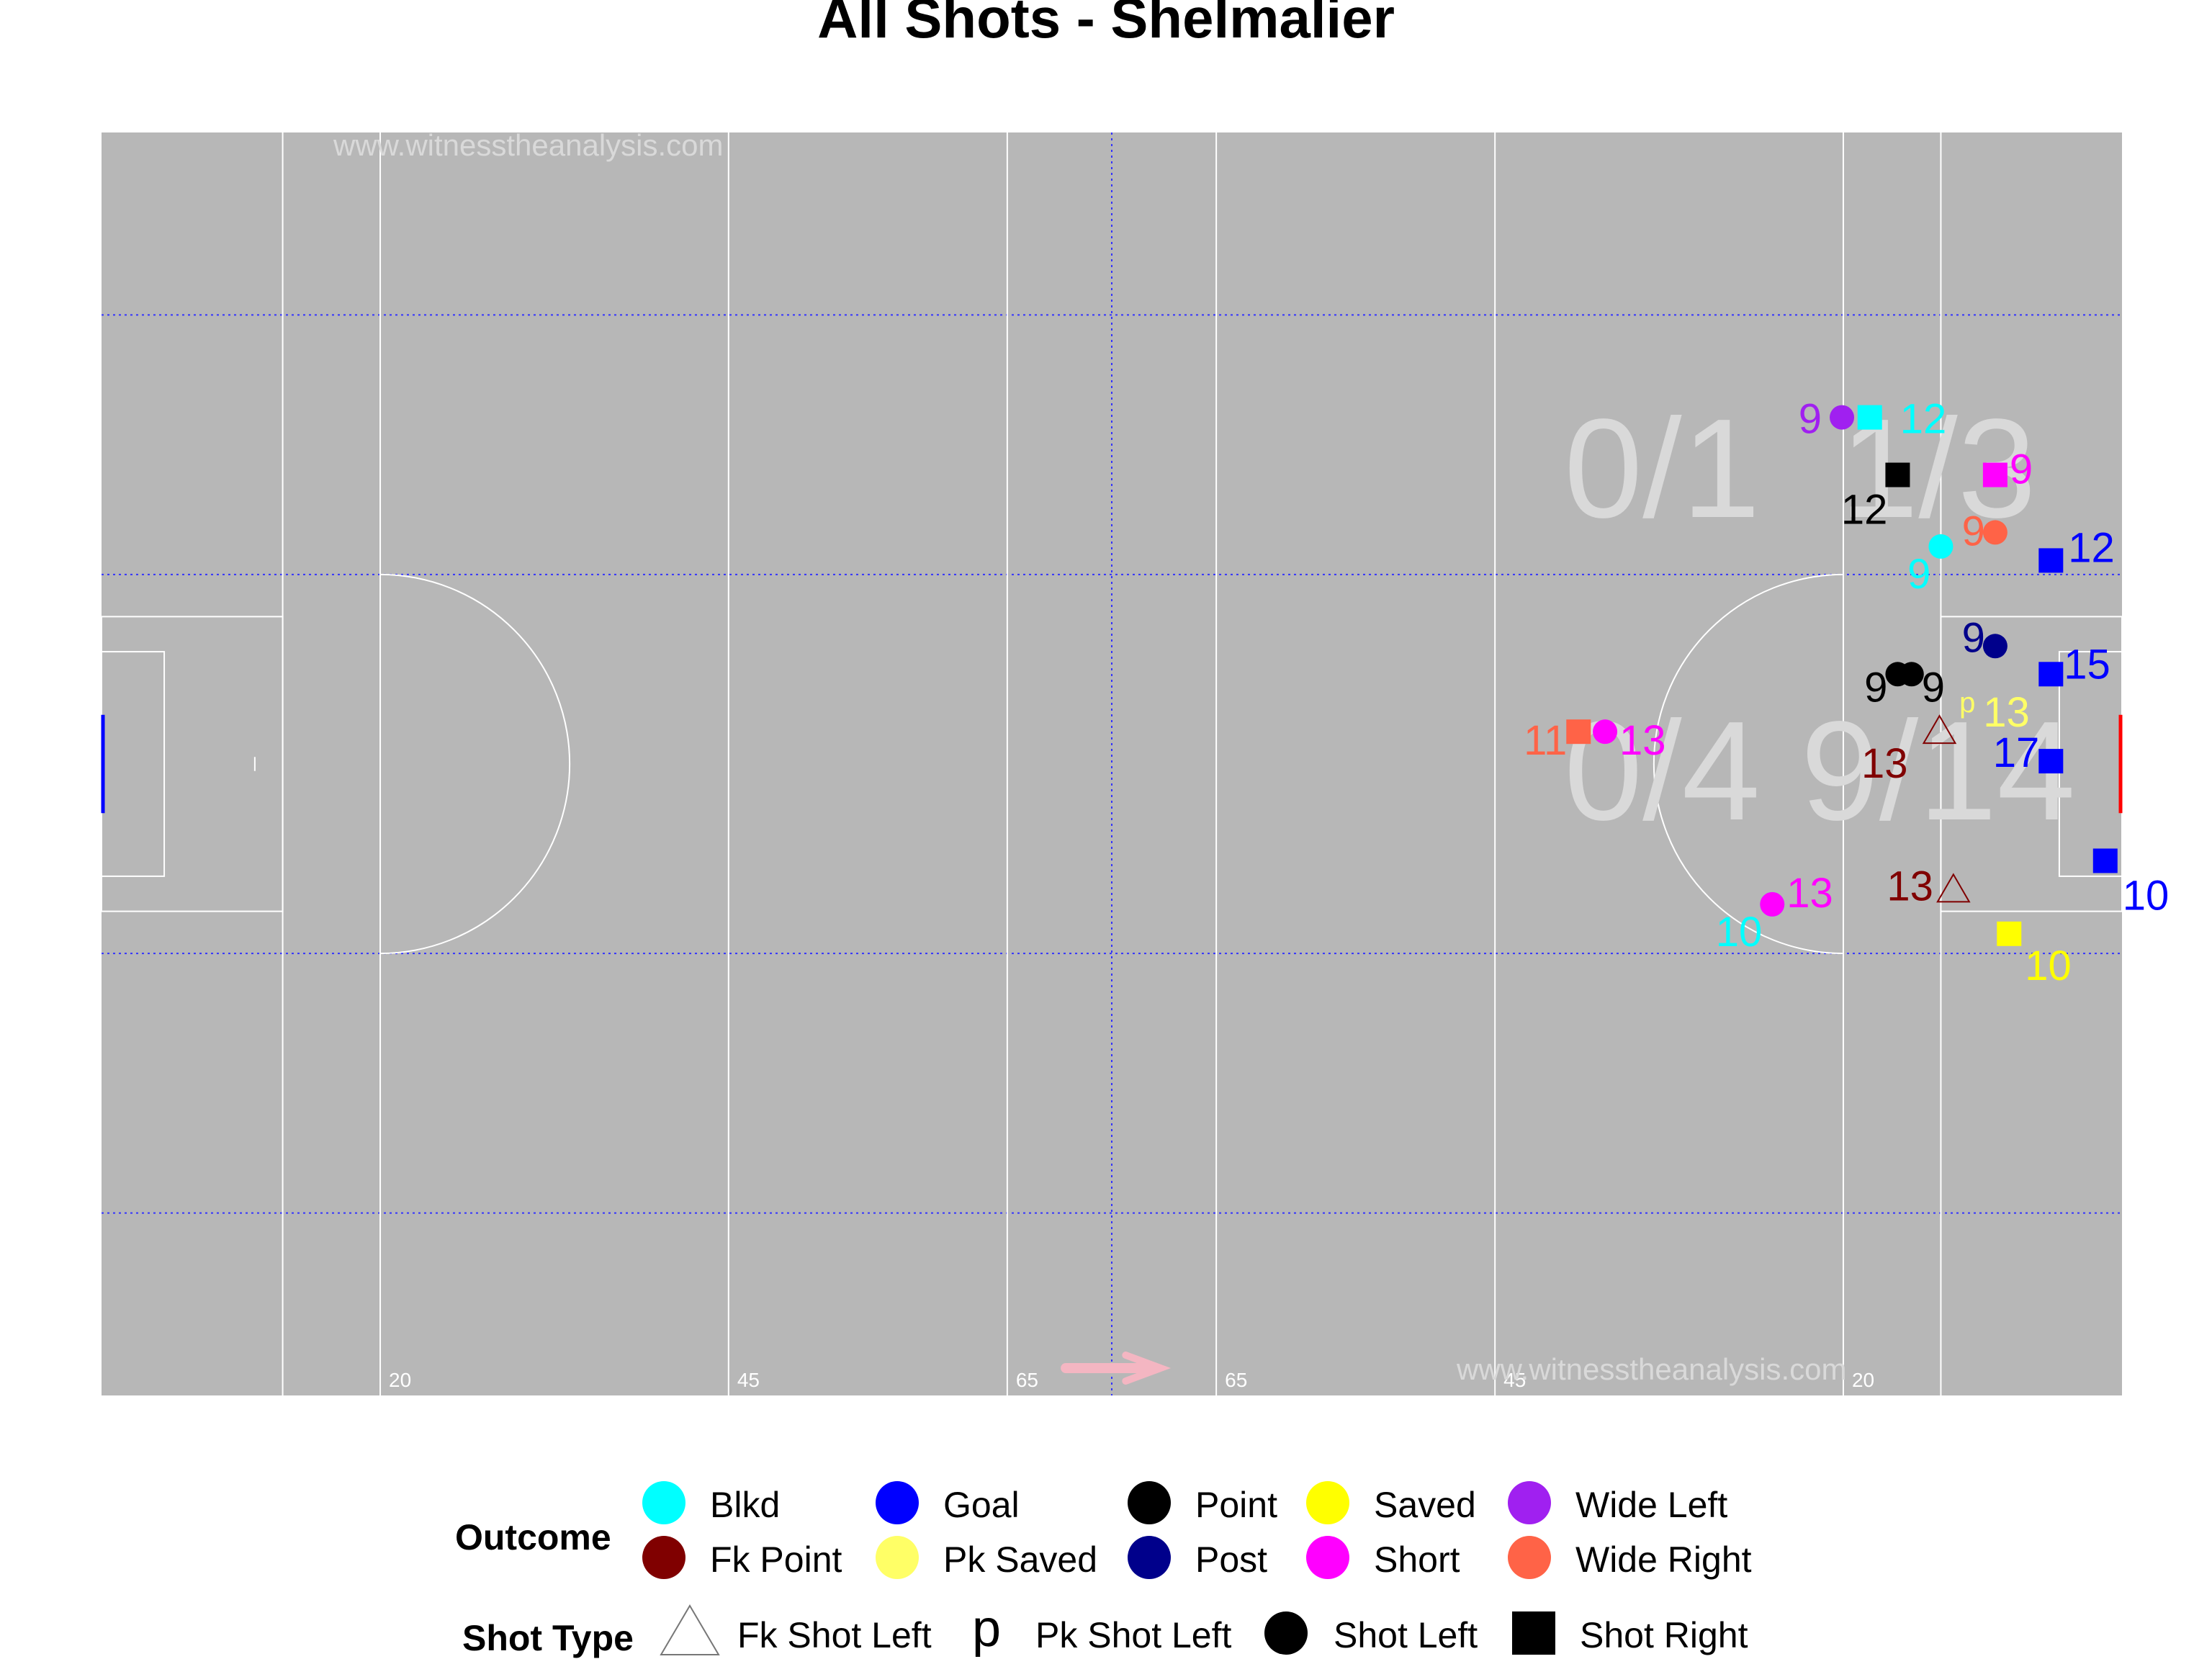 The image size is (2212, 1659). What do you see at coordinates (2087, 665) in the screenshot?
I see `shot-player-label: 15` at bounding box center [2087, 665].